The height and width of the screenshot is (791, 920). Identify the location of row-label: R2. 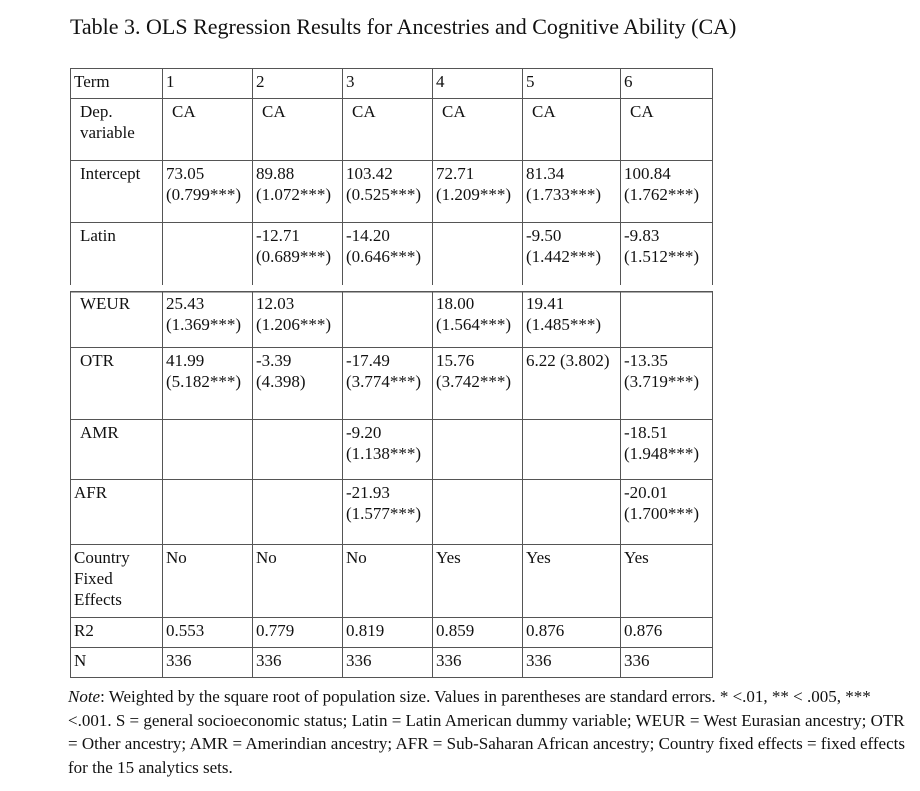
(116, 632).